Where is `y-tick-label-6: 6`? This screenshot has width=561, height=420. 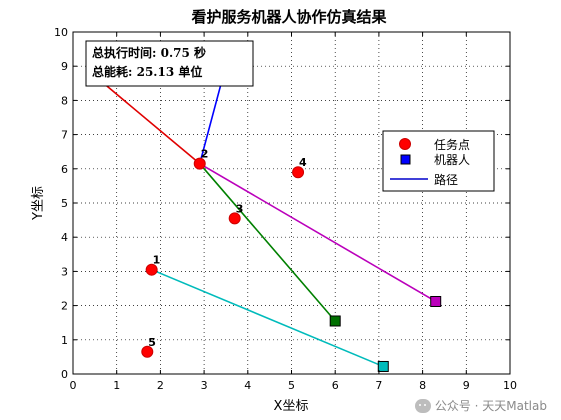
y-tick-label-6: 6 is located at coordinates (64, 169).